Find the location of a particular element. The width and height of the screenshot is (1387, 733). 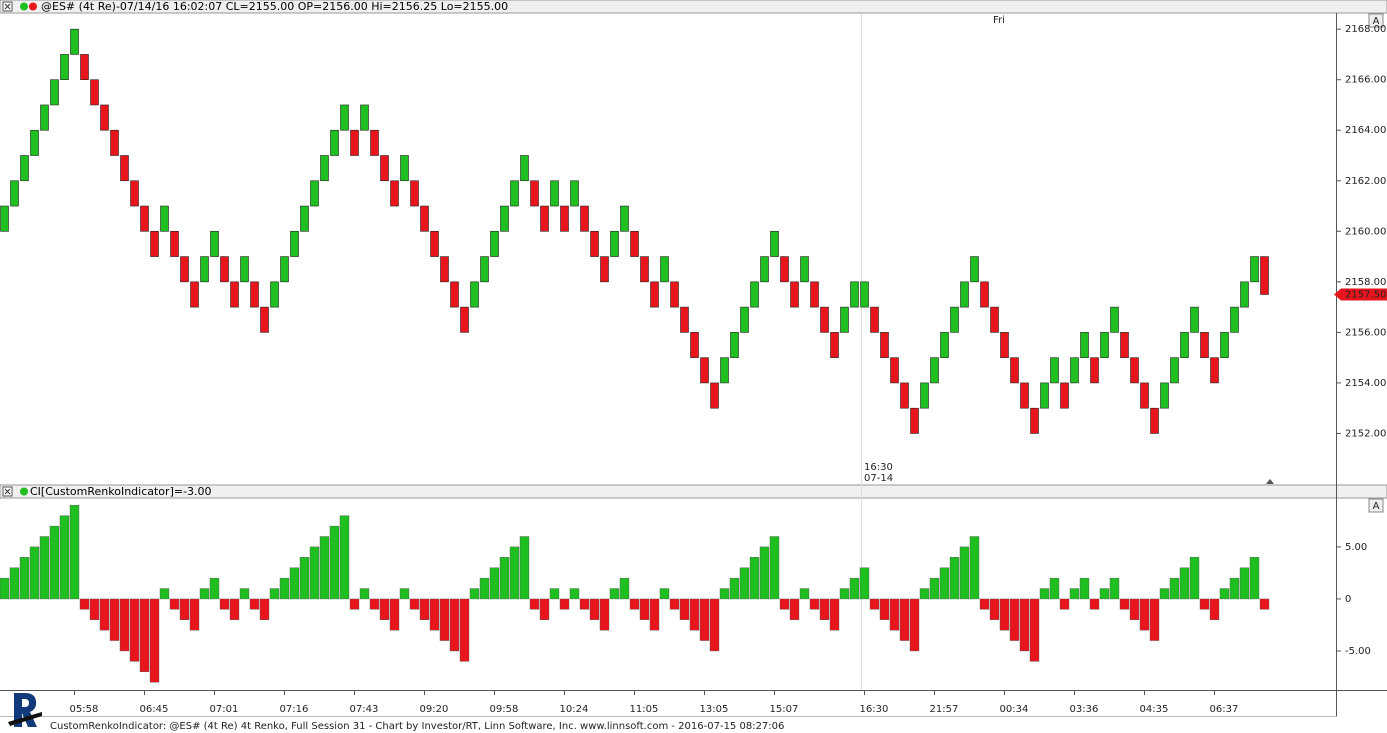

indicator-header is located at coordinates (693, 491).